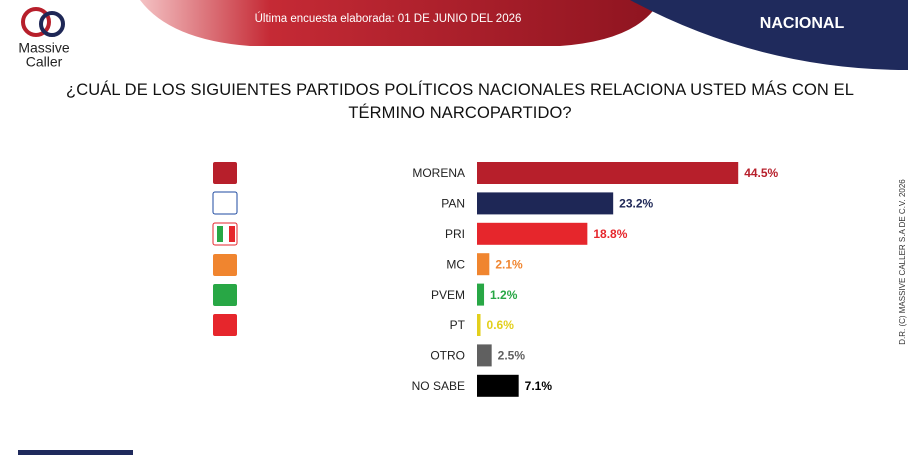 This screenshot has width=908, height=455. I want to click on category-label: OTRO, so click(447, 356).